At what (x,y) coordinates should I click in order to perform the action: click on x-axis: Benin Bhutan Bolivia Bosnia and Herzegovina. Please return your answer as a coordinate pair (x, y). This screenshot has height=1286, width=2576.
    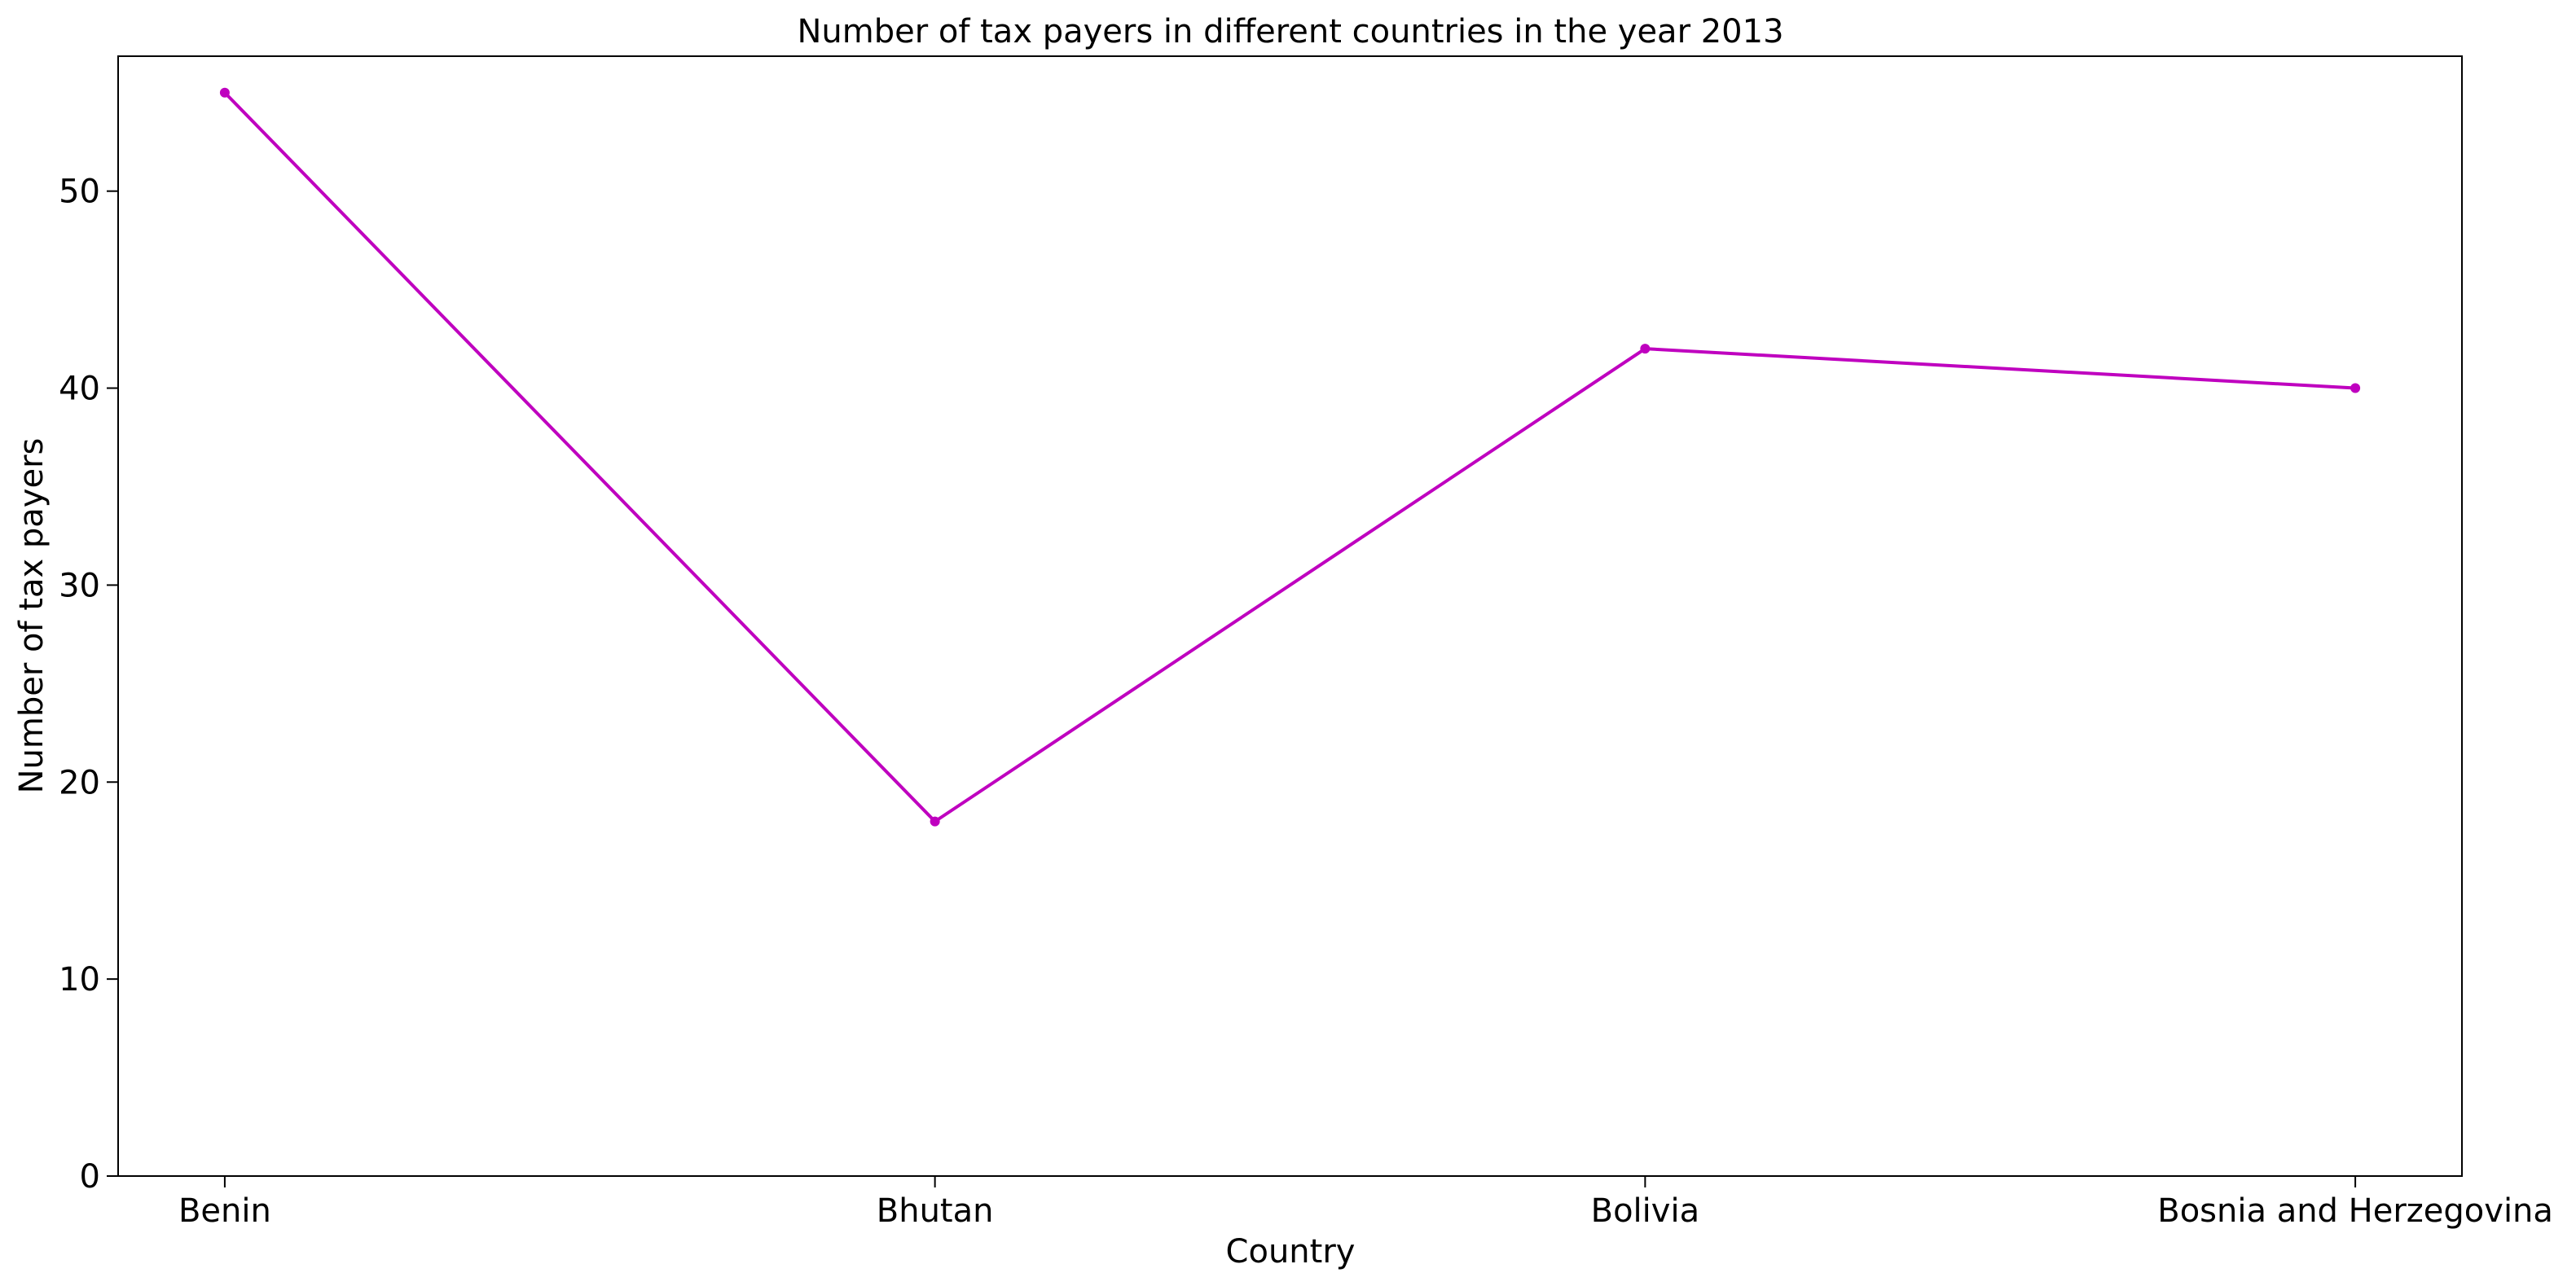
    Looking at the image, I should click on (1365, 1203).